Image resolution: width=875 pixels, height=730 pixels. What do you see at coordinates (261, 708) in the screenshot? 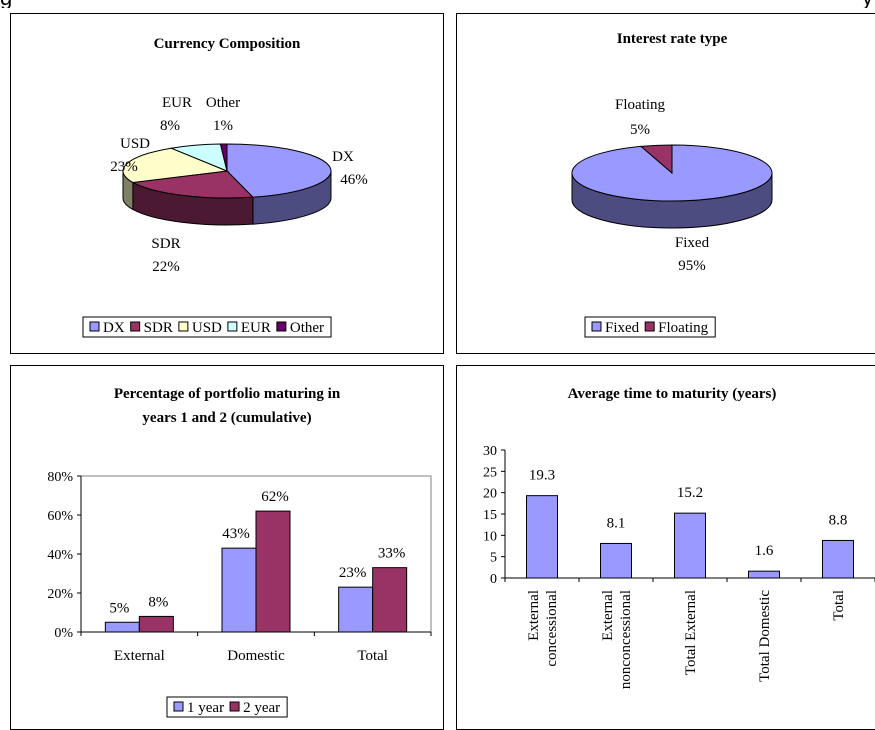
I see `legend-label: 2 year` at bounding box center [261, 708].